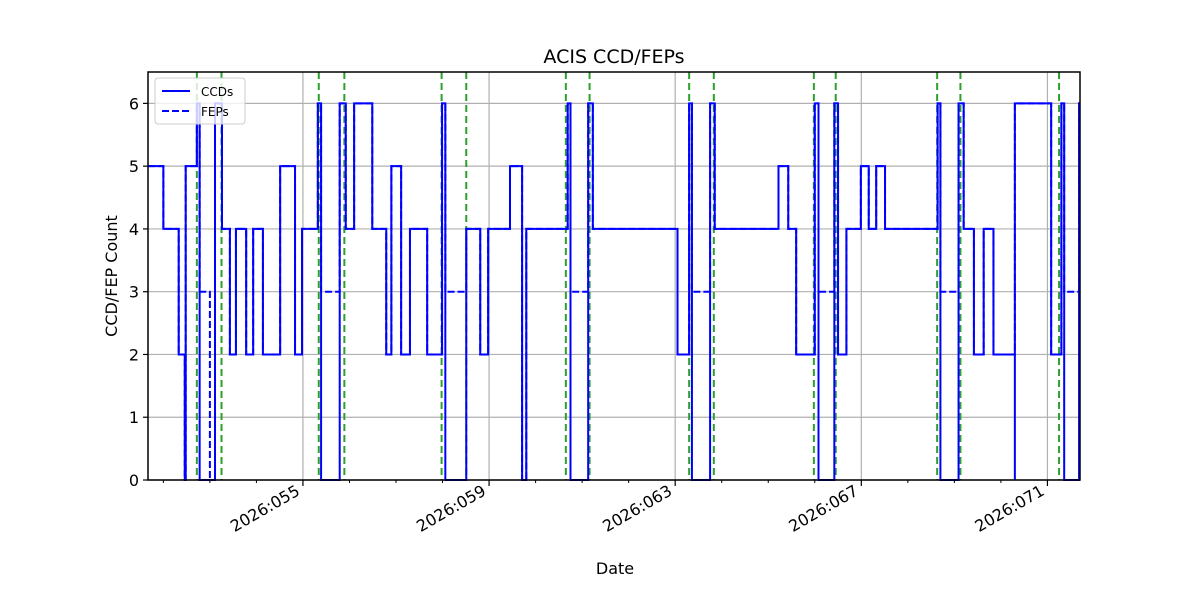 The height and width of the screenshot is (600, 1200). Describe the element at coordinates (613, 57) in the screenshot. I see `chart-title: ACIS CCD/FEPs` at that location.